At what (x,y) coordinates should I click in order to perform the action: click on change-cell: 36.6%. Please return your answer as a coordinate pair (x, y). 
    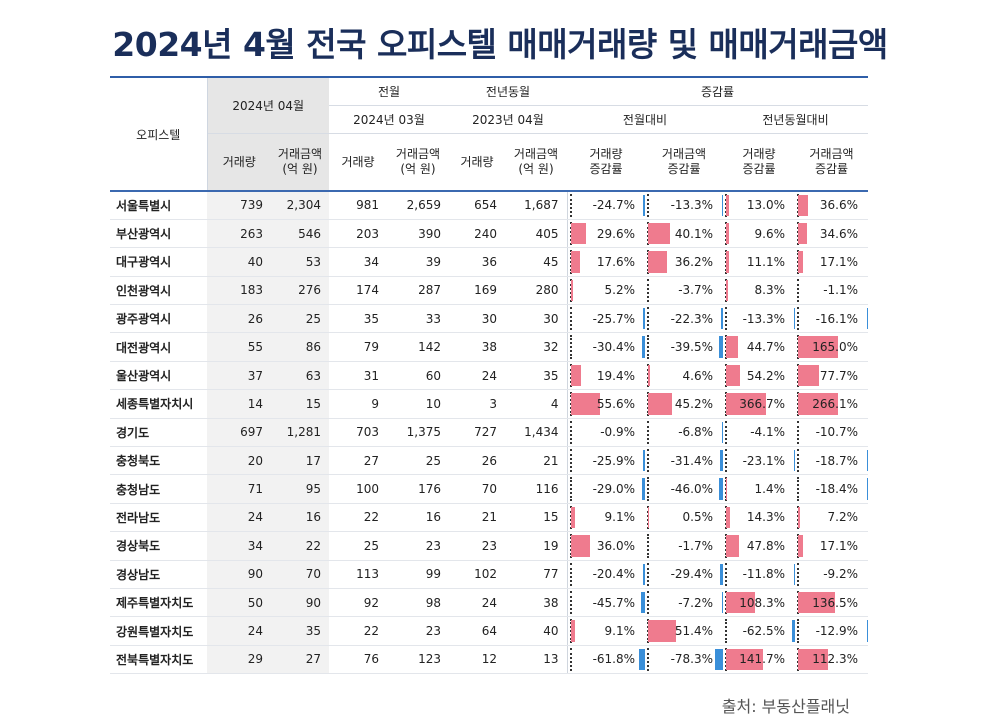
    Looking at the image, I should click on (832, 204).